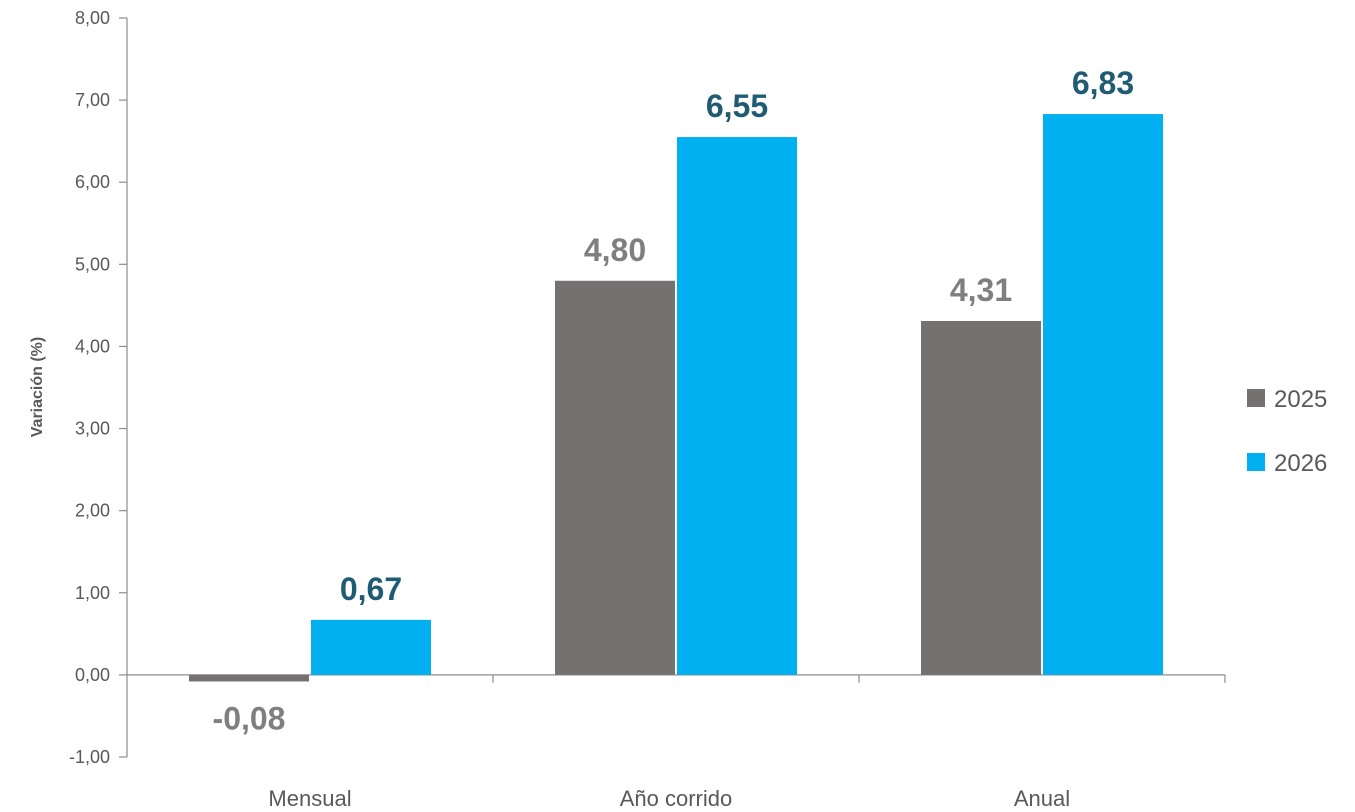  Describe the element at coordinates (92, 675) in the screenshot. I see `y-tick-label: 0,00` at that location.